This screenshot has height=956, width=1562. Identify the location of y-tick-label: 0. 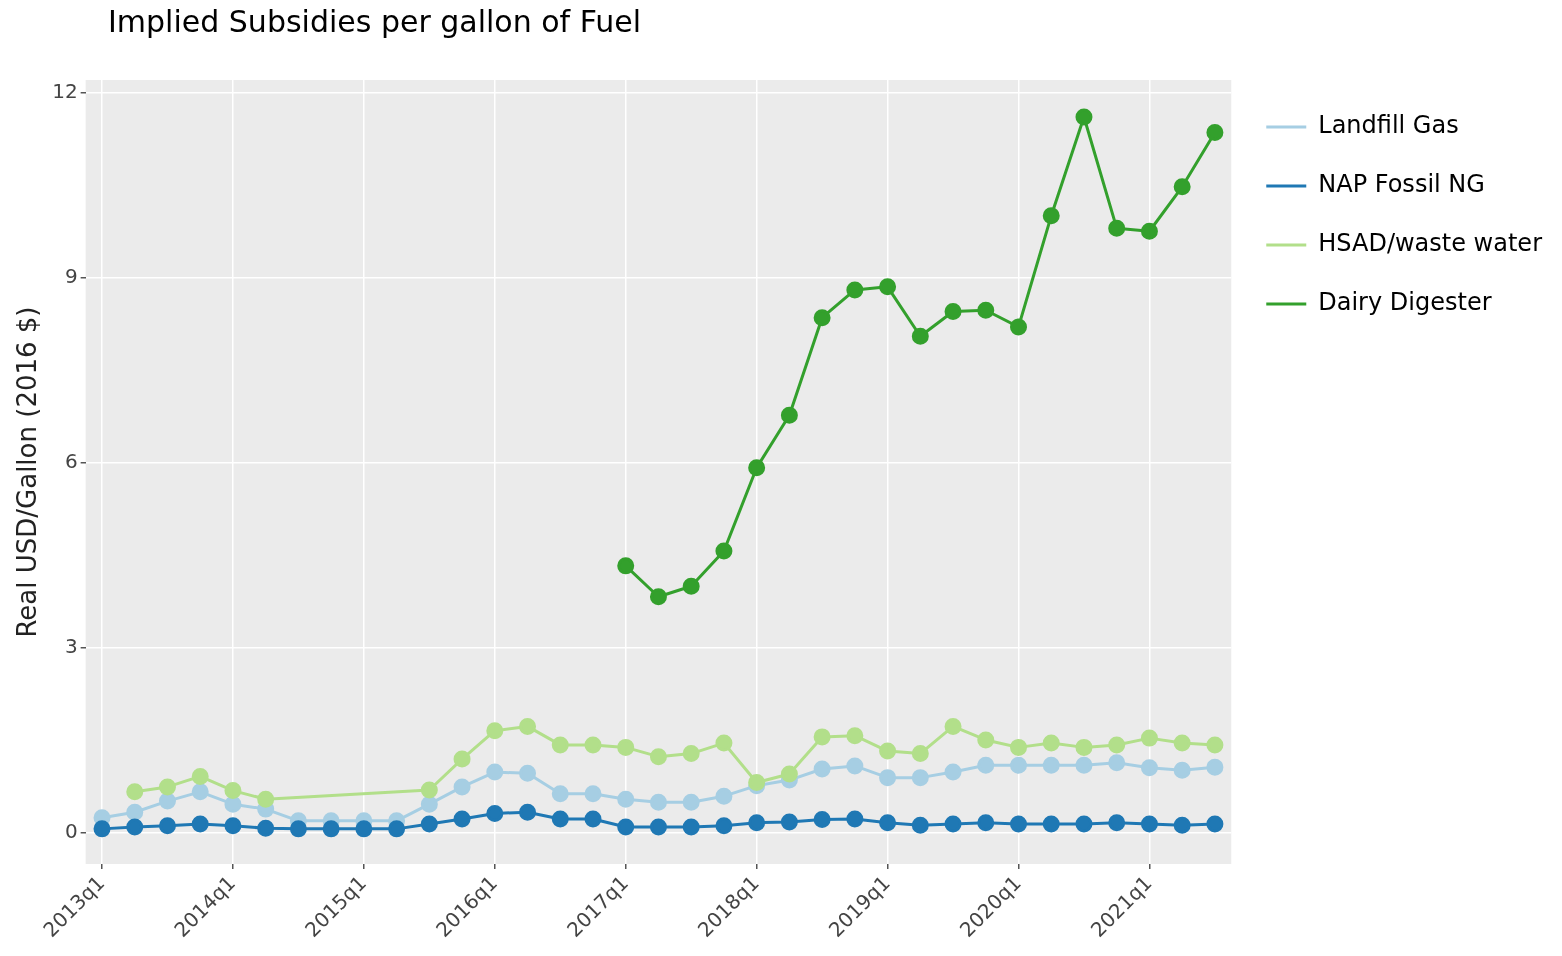
(71, 831).